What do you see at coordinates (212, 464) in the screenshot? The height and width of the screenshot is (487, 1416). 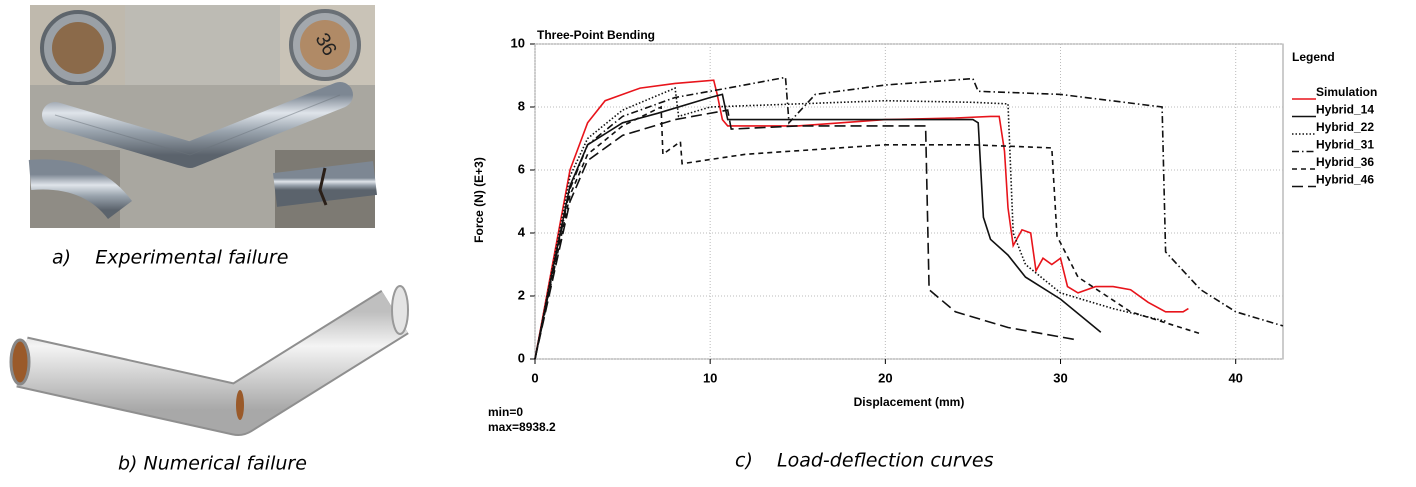 I see `caption-b: b) Numerical failure` at bounding box center [212, 464].